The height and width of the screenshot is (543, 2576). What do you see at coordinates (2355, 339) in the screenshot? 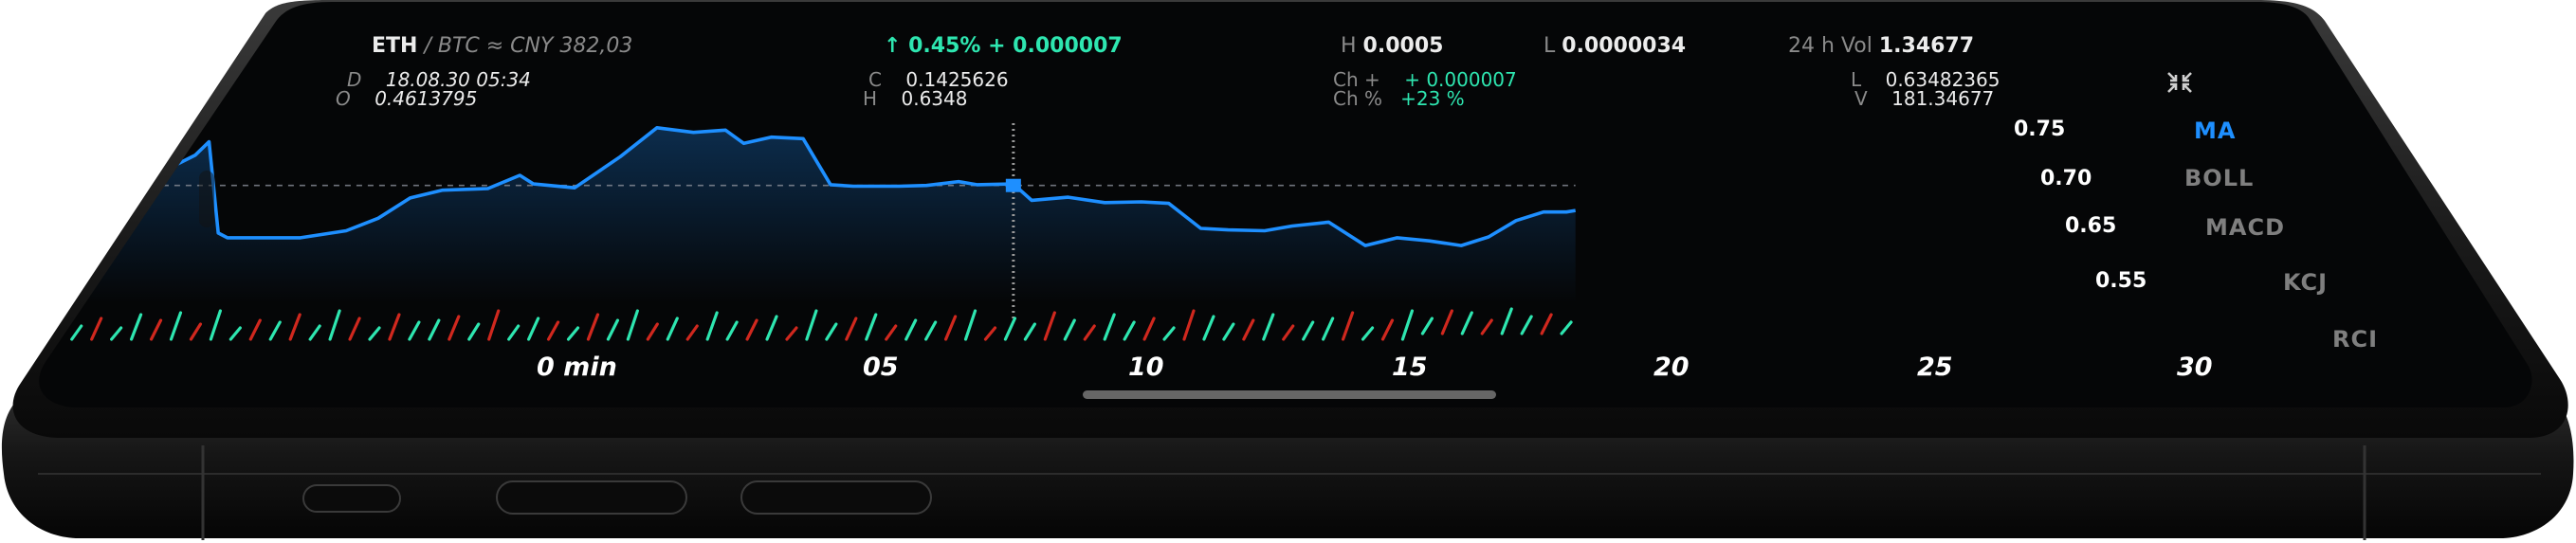
I see `indicator-rci: RCI` at bounding box center [2355, 339].